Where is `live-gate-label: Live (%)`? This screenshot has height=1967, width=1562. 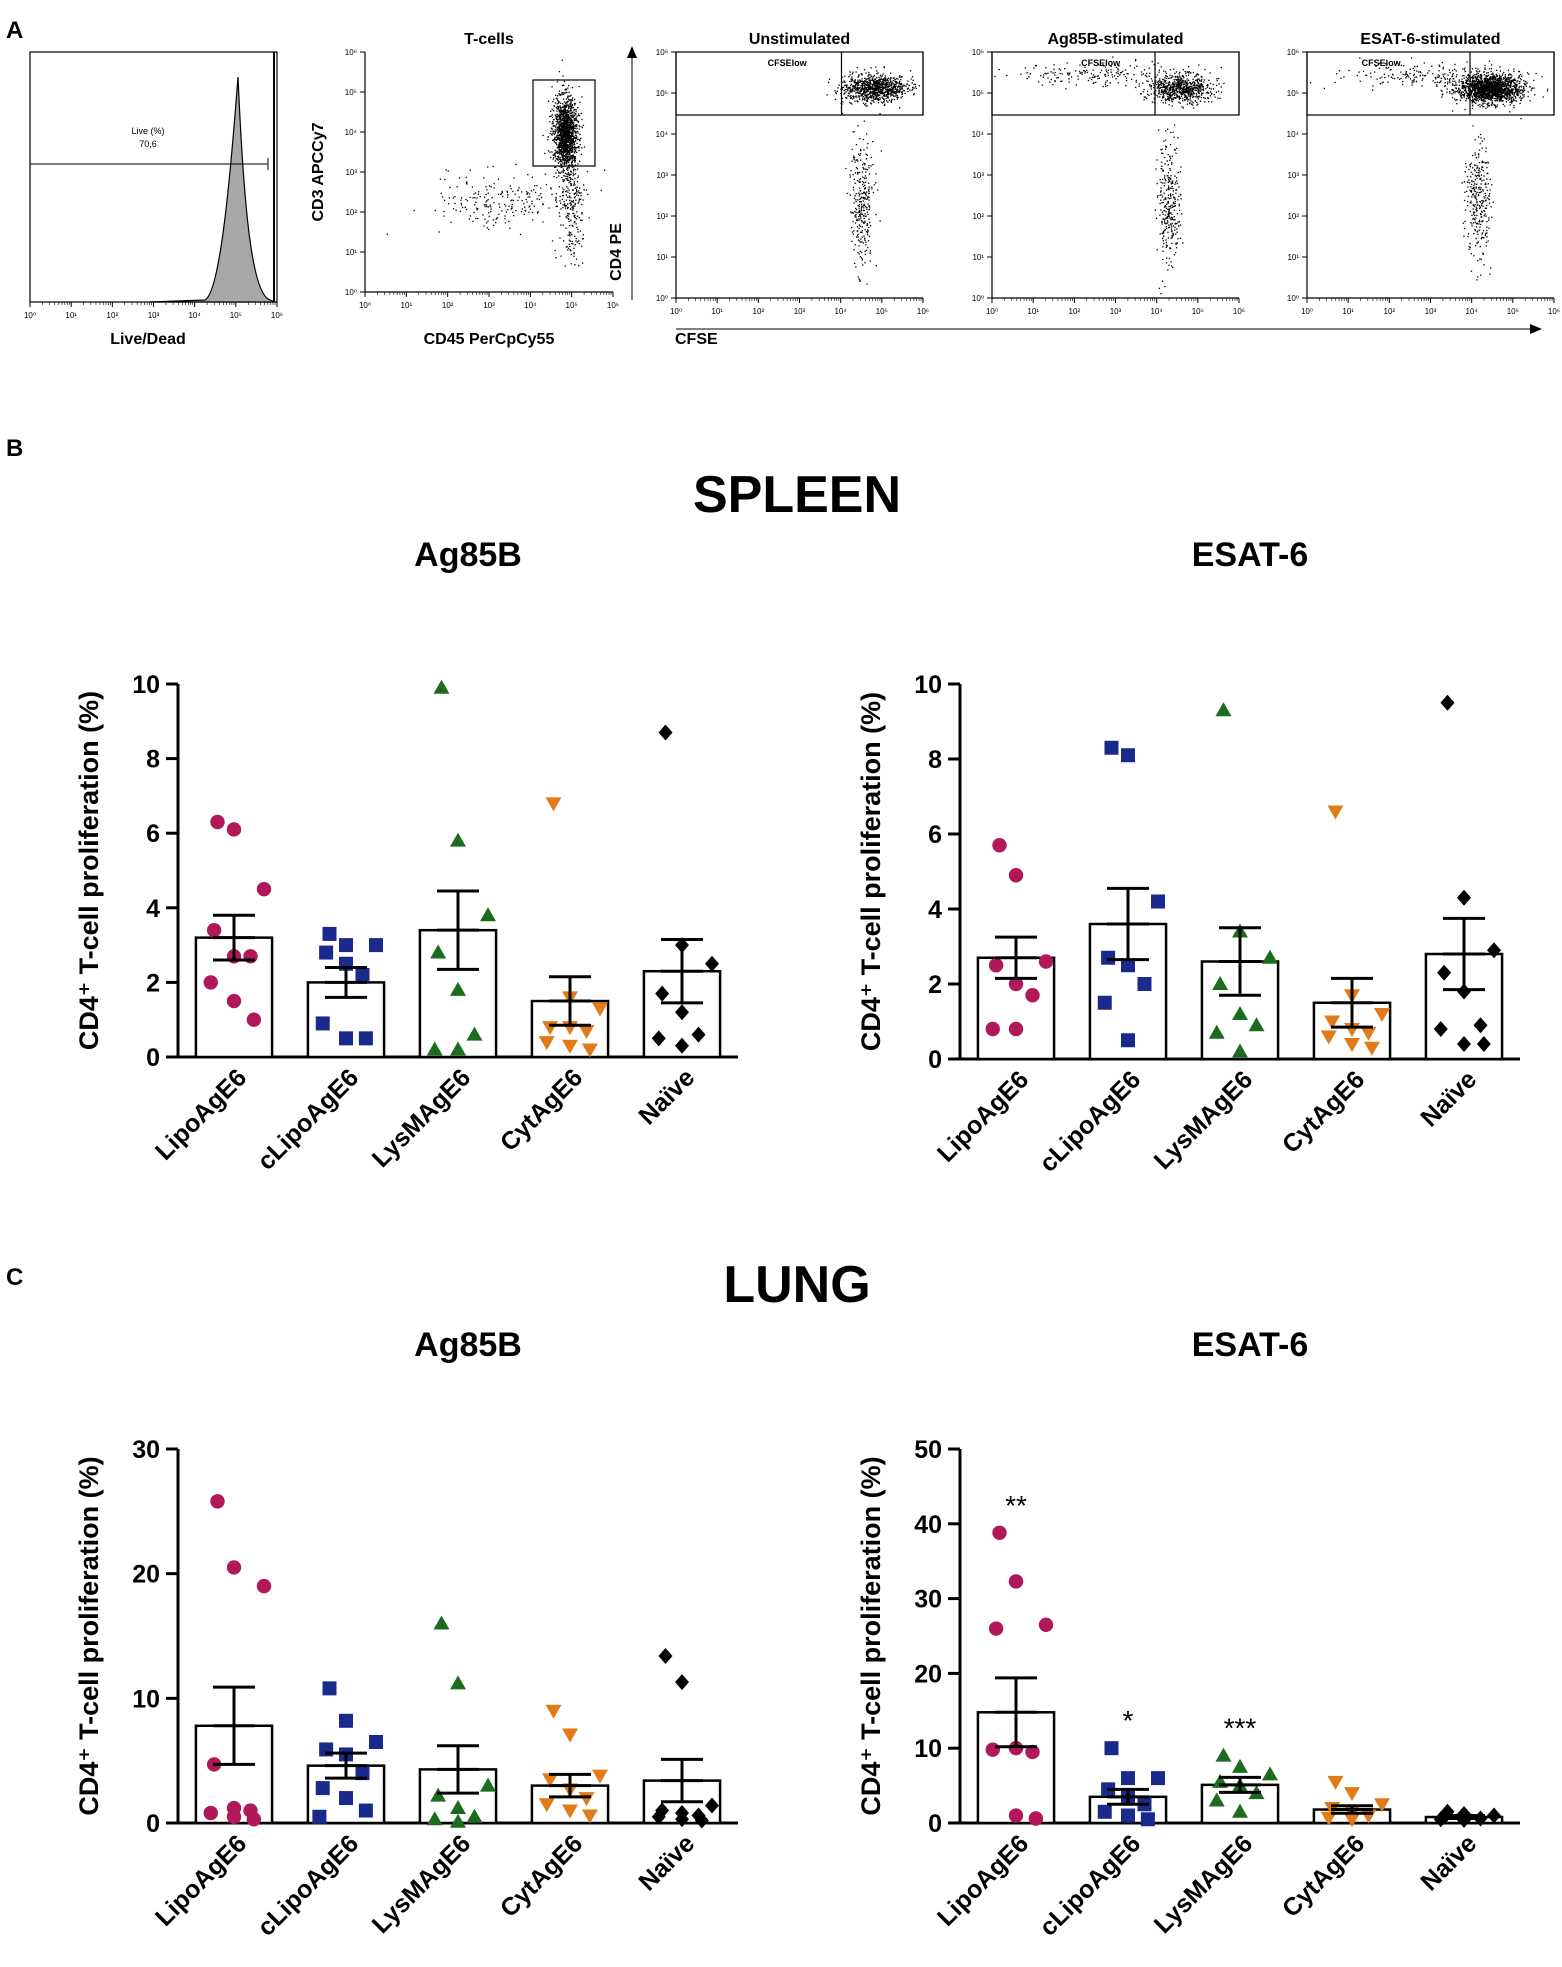
live-gate-label: Live (%) is located at coordinates (147, 131).